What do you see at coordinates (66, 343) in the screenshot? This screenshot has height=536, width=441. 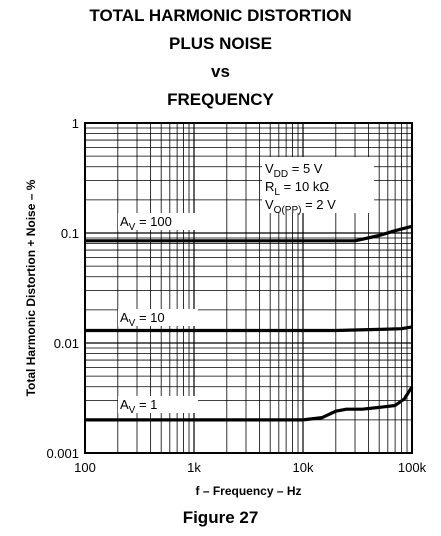 I see `y-tick-label: 0.01` at bounding box center [66, 343].